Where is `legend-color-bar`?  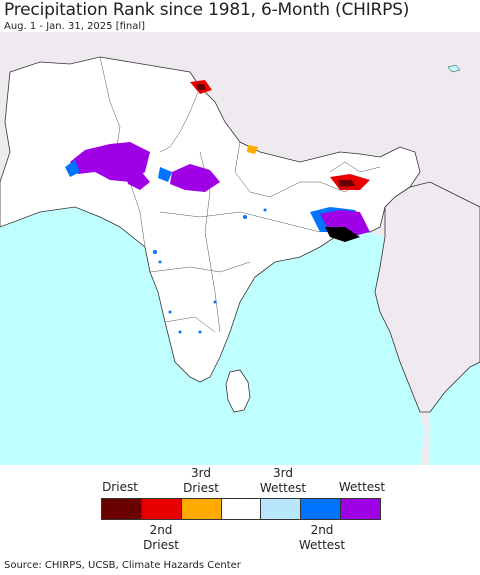
legend-color-bar is located at coordinates (241, 509).